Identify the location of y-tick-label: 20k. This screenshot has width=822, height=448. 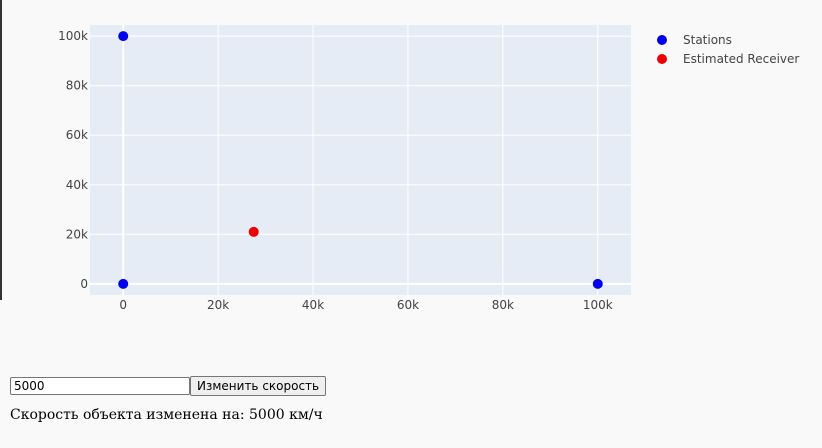
(77, 234).